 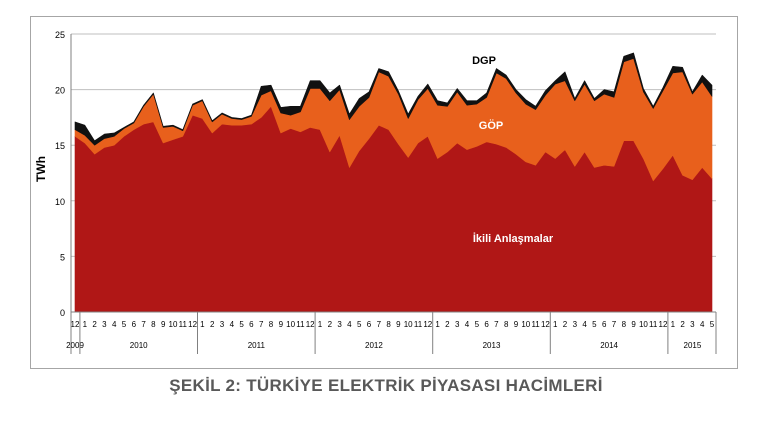 I want to click on y-tick-label-20: 20, so click(x=60, y=91).